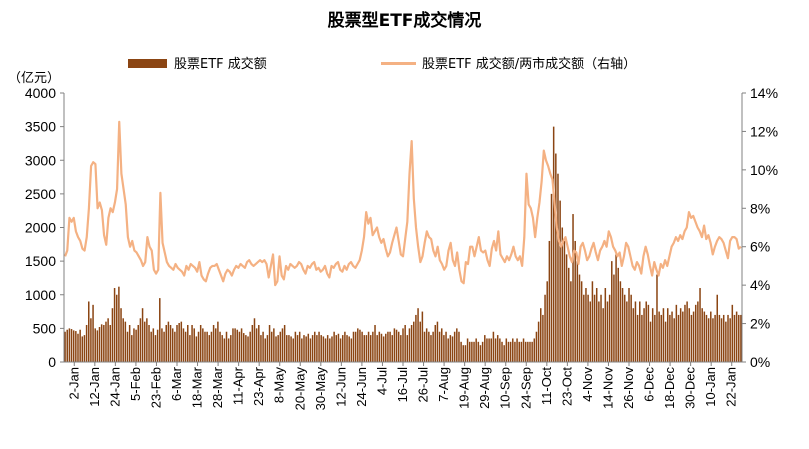 This screenshot has height=449, width=809. Describe the element at coordinates (529, 64) in the screenshot. I see `legend-line-label: 股票ETF 成交额/两市成交额（右轴）` at that location.